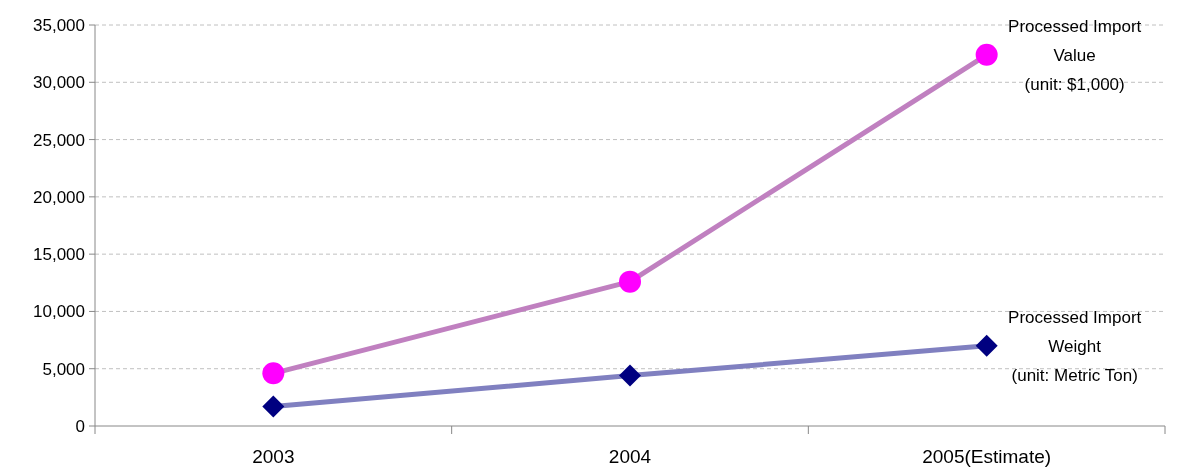 This screenshot has width=1185, height=472. I want to click on x-tick-label: 2005(Estimate), so click(987, 456).